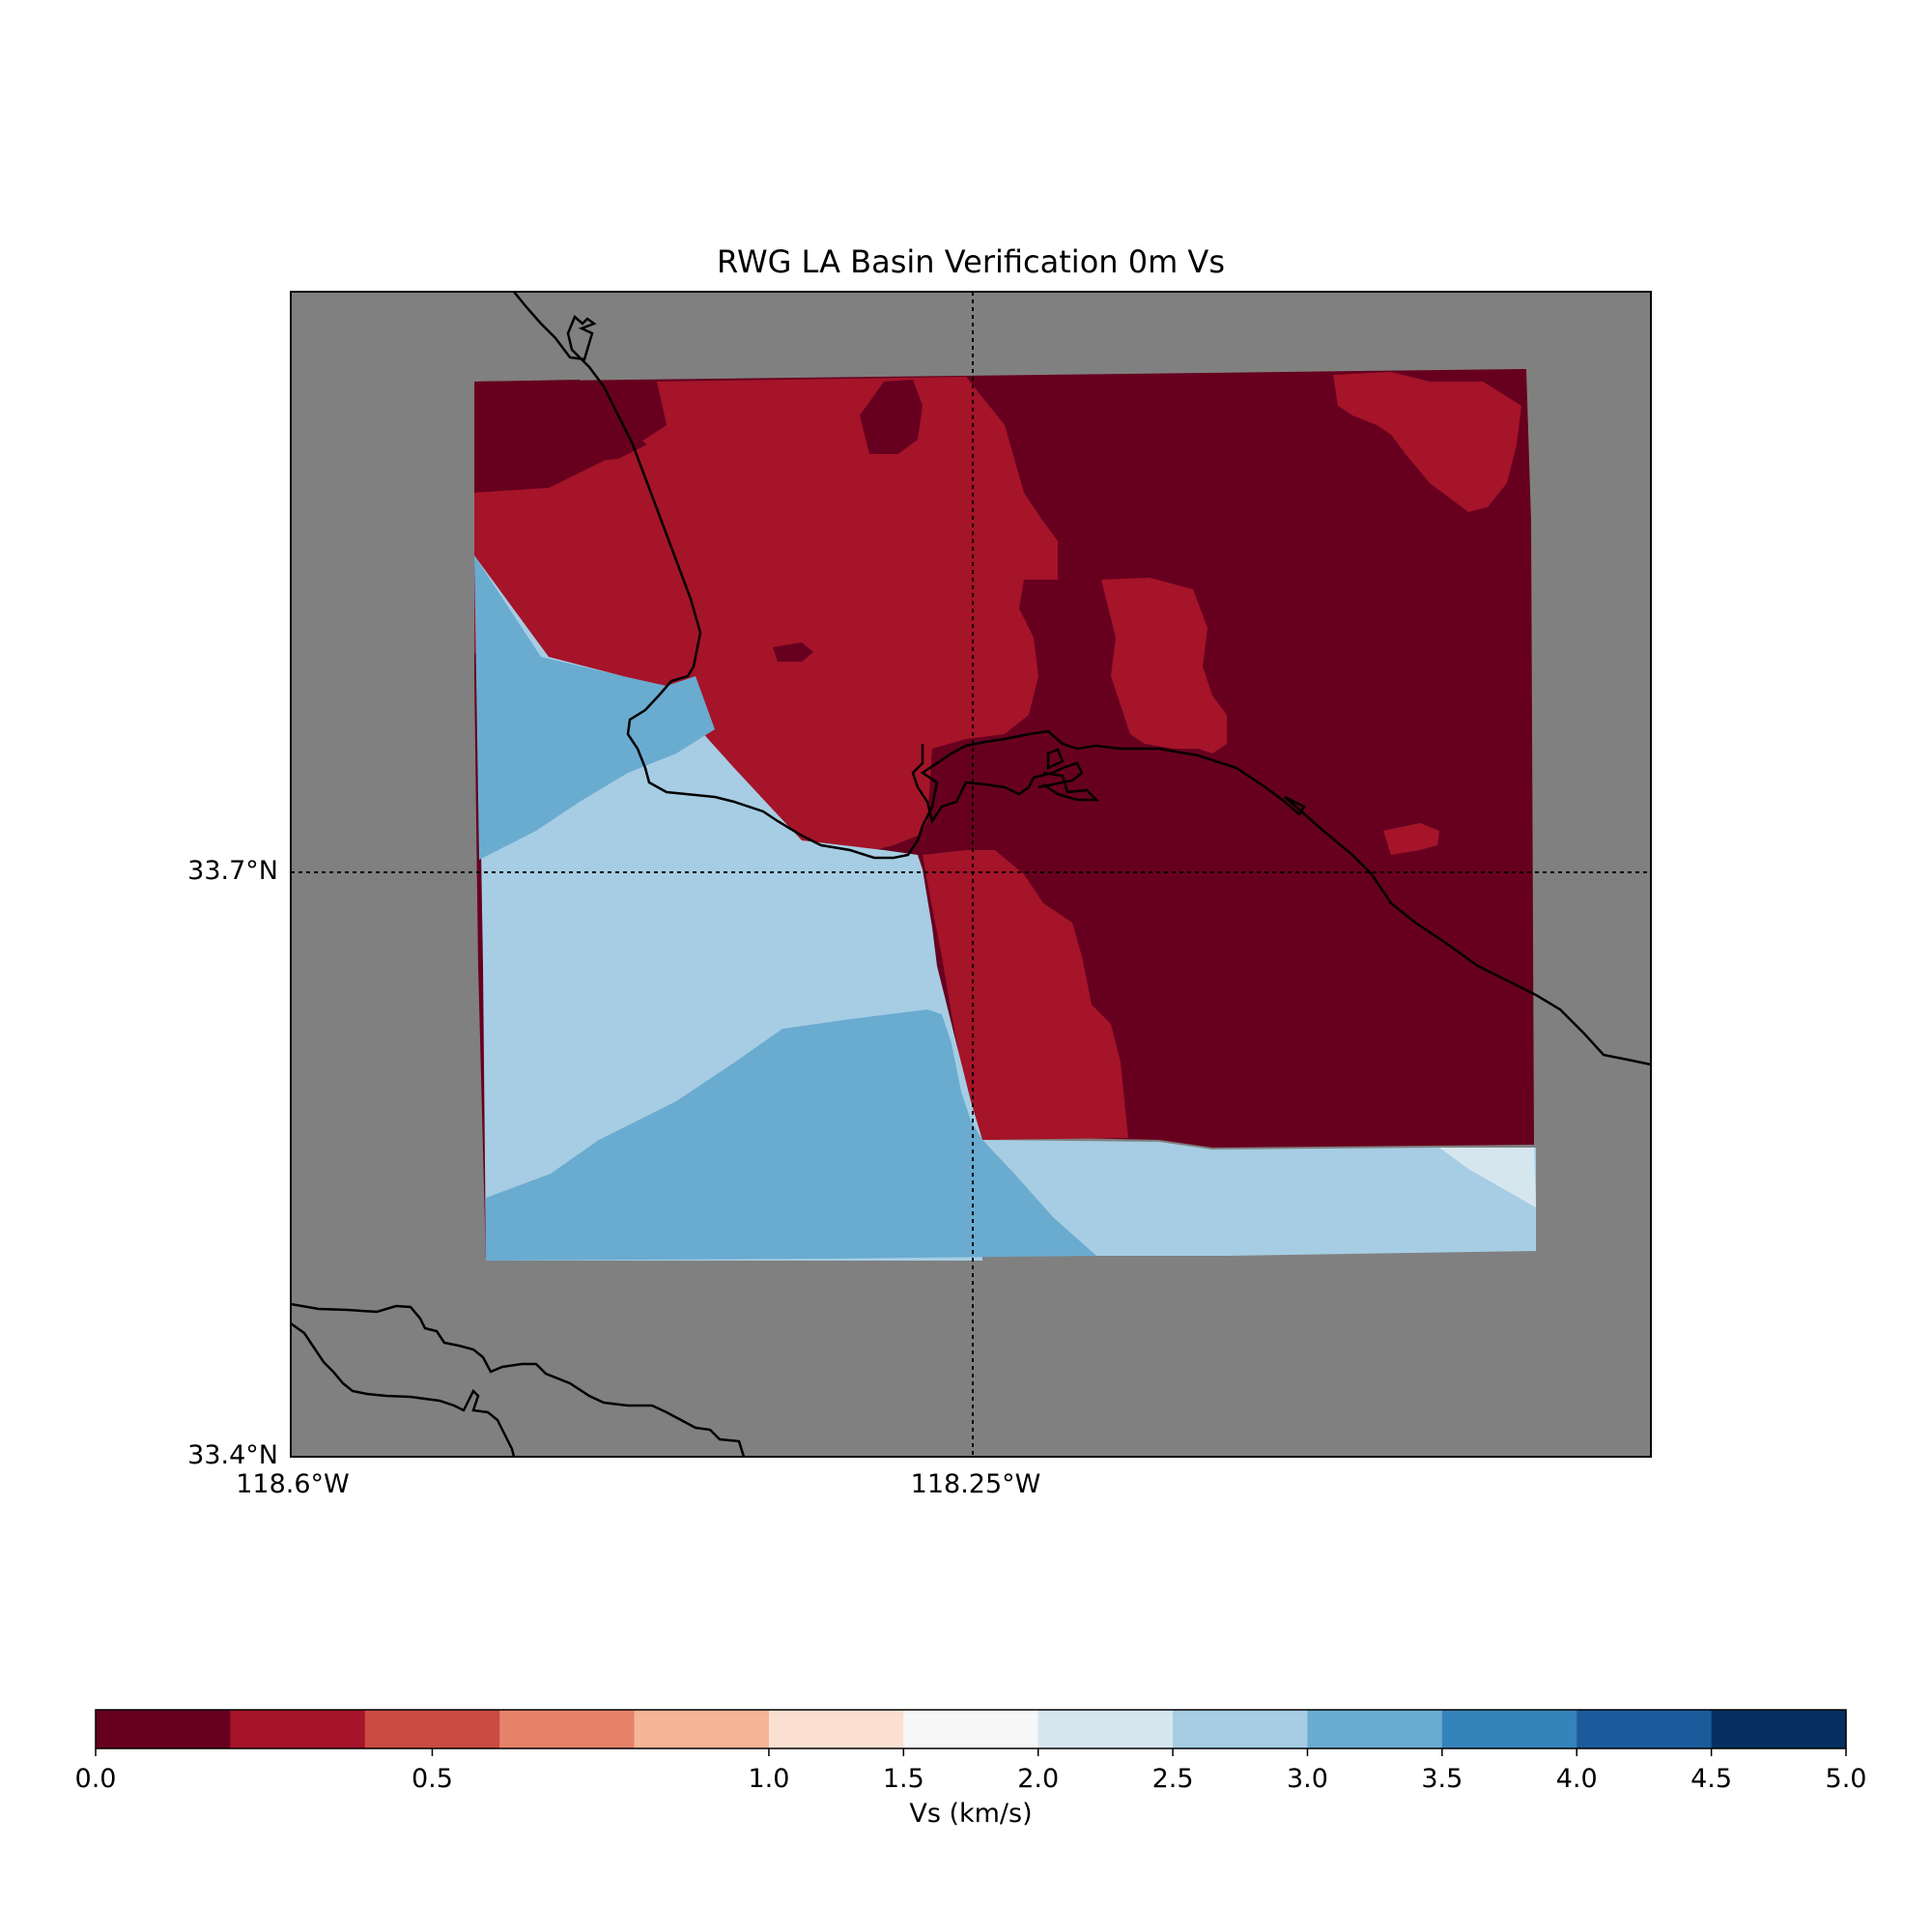  What do you see at coordinates (560, 436) in the screenshot?
I see `vs-region-dark-patch-nw` at bounding box center [560, 436].